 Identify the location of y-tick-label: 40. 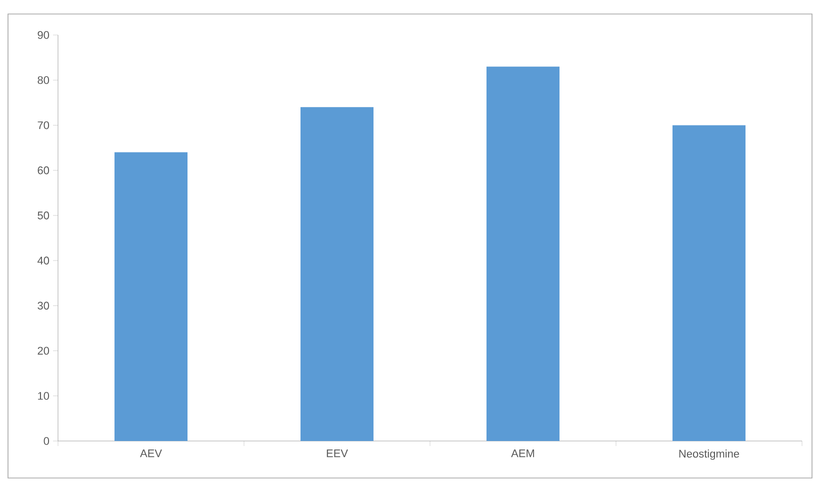
(43, 260).